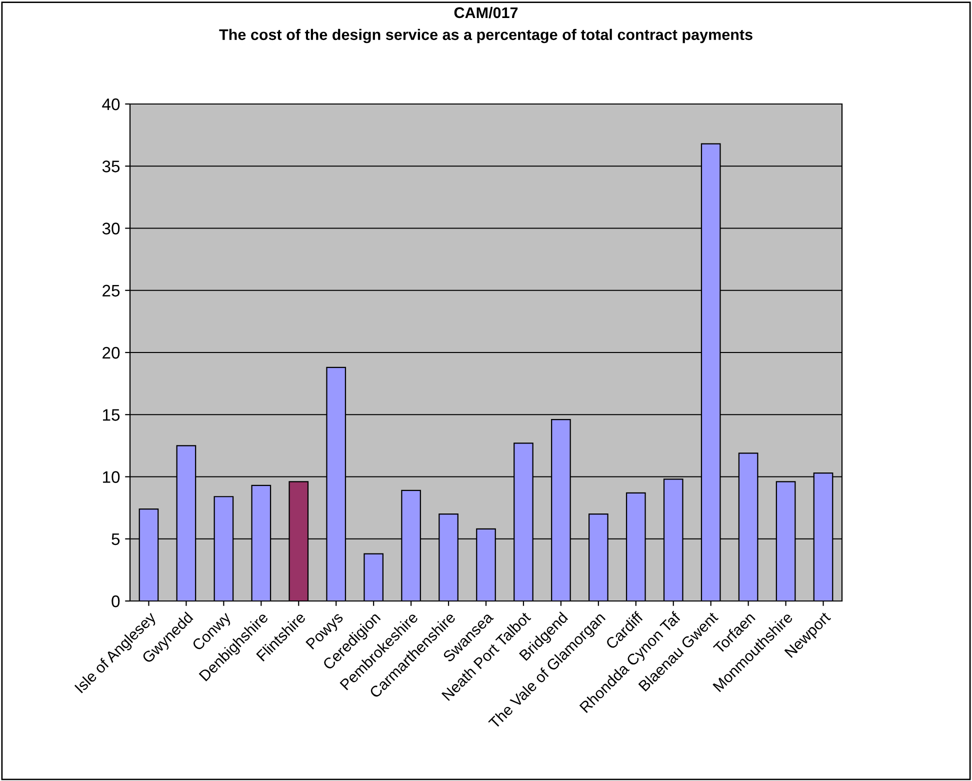 The width and height of the screenshot is (972, 781). What do you see at coordinates (111, 104) in the screenshot?
I see `y-tick-label: 40` at bounding box center [111, 104].